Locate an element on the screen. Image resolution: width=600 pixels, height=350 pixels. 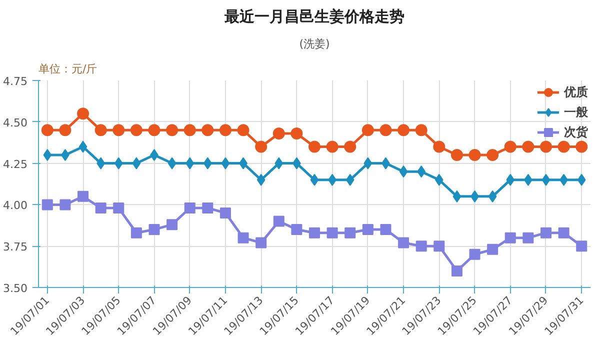
y-axis-title: 单位：元/斤 is located at coordinates (68, 69).